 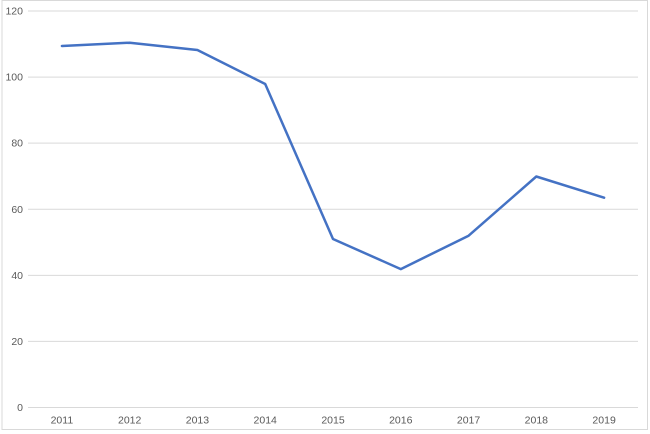 What do you see at coordinates (14, 78) in the screenshot?
I see `y-tick-label: 100` at bounding box center [14, 78].